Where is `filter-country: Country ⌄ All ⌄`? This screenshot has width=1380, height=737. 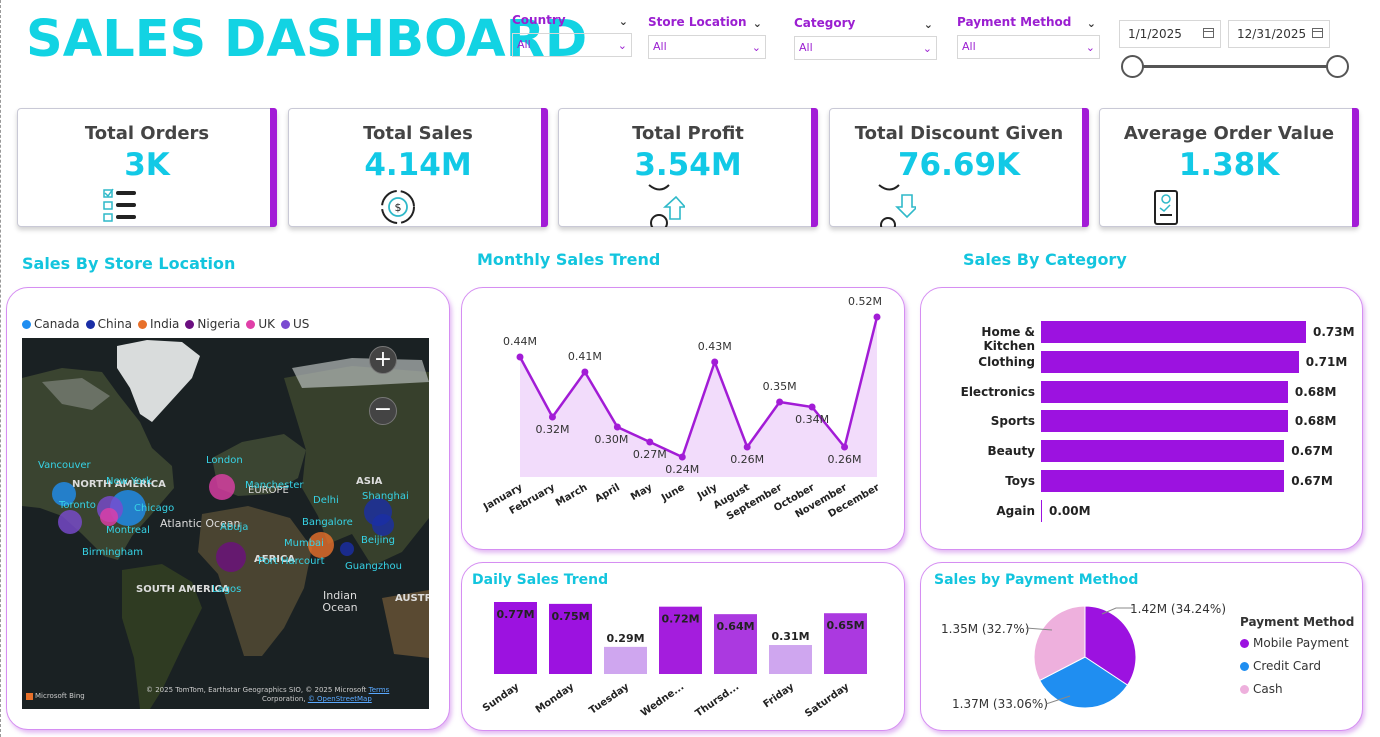 filter-country: Country ⌄ All ⌄ is located at coordinates (572, 33).